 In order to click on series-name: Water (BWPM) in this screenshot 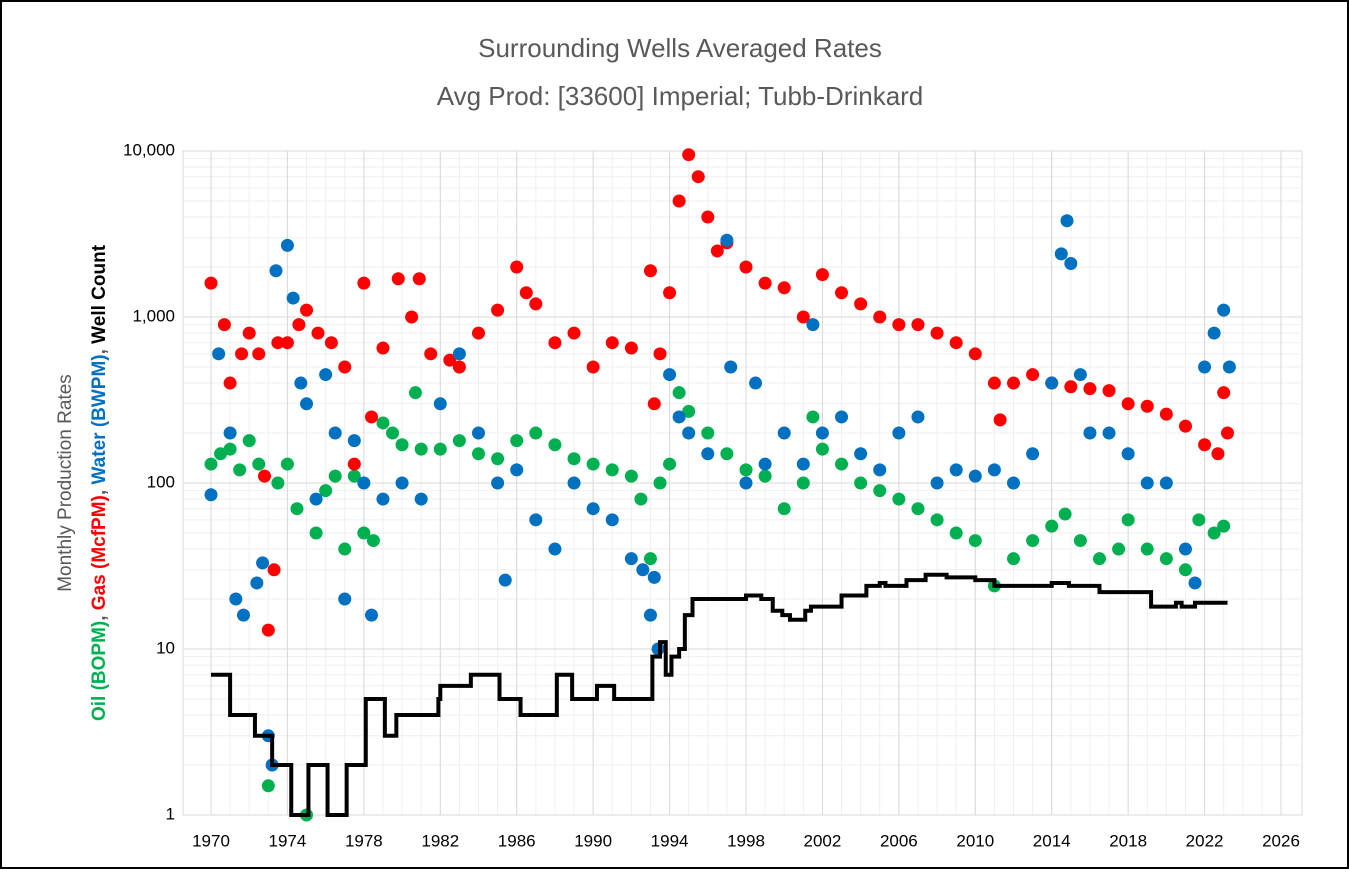, I will do `click(99, 419)`.